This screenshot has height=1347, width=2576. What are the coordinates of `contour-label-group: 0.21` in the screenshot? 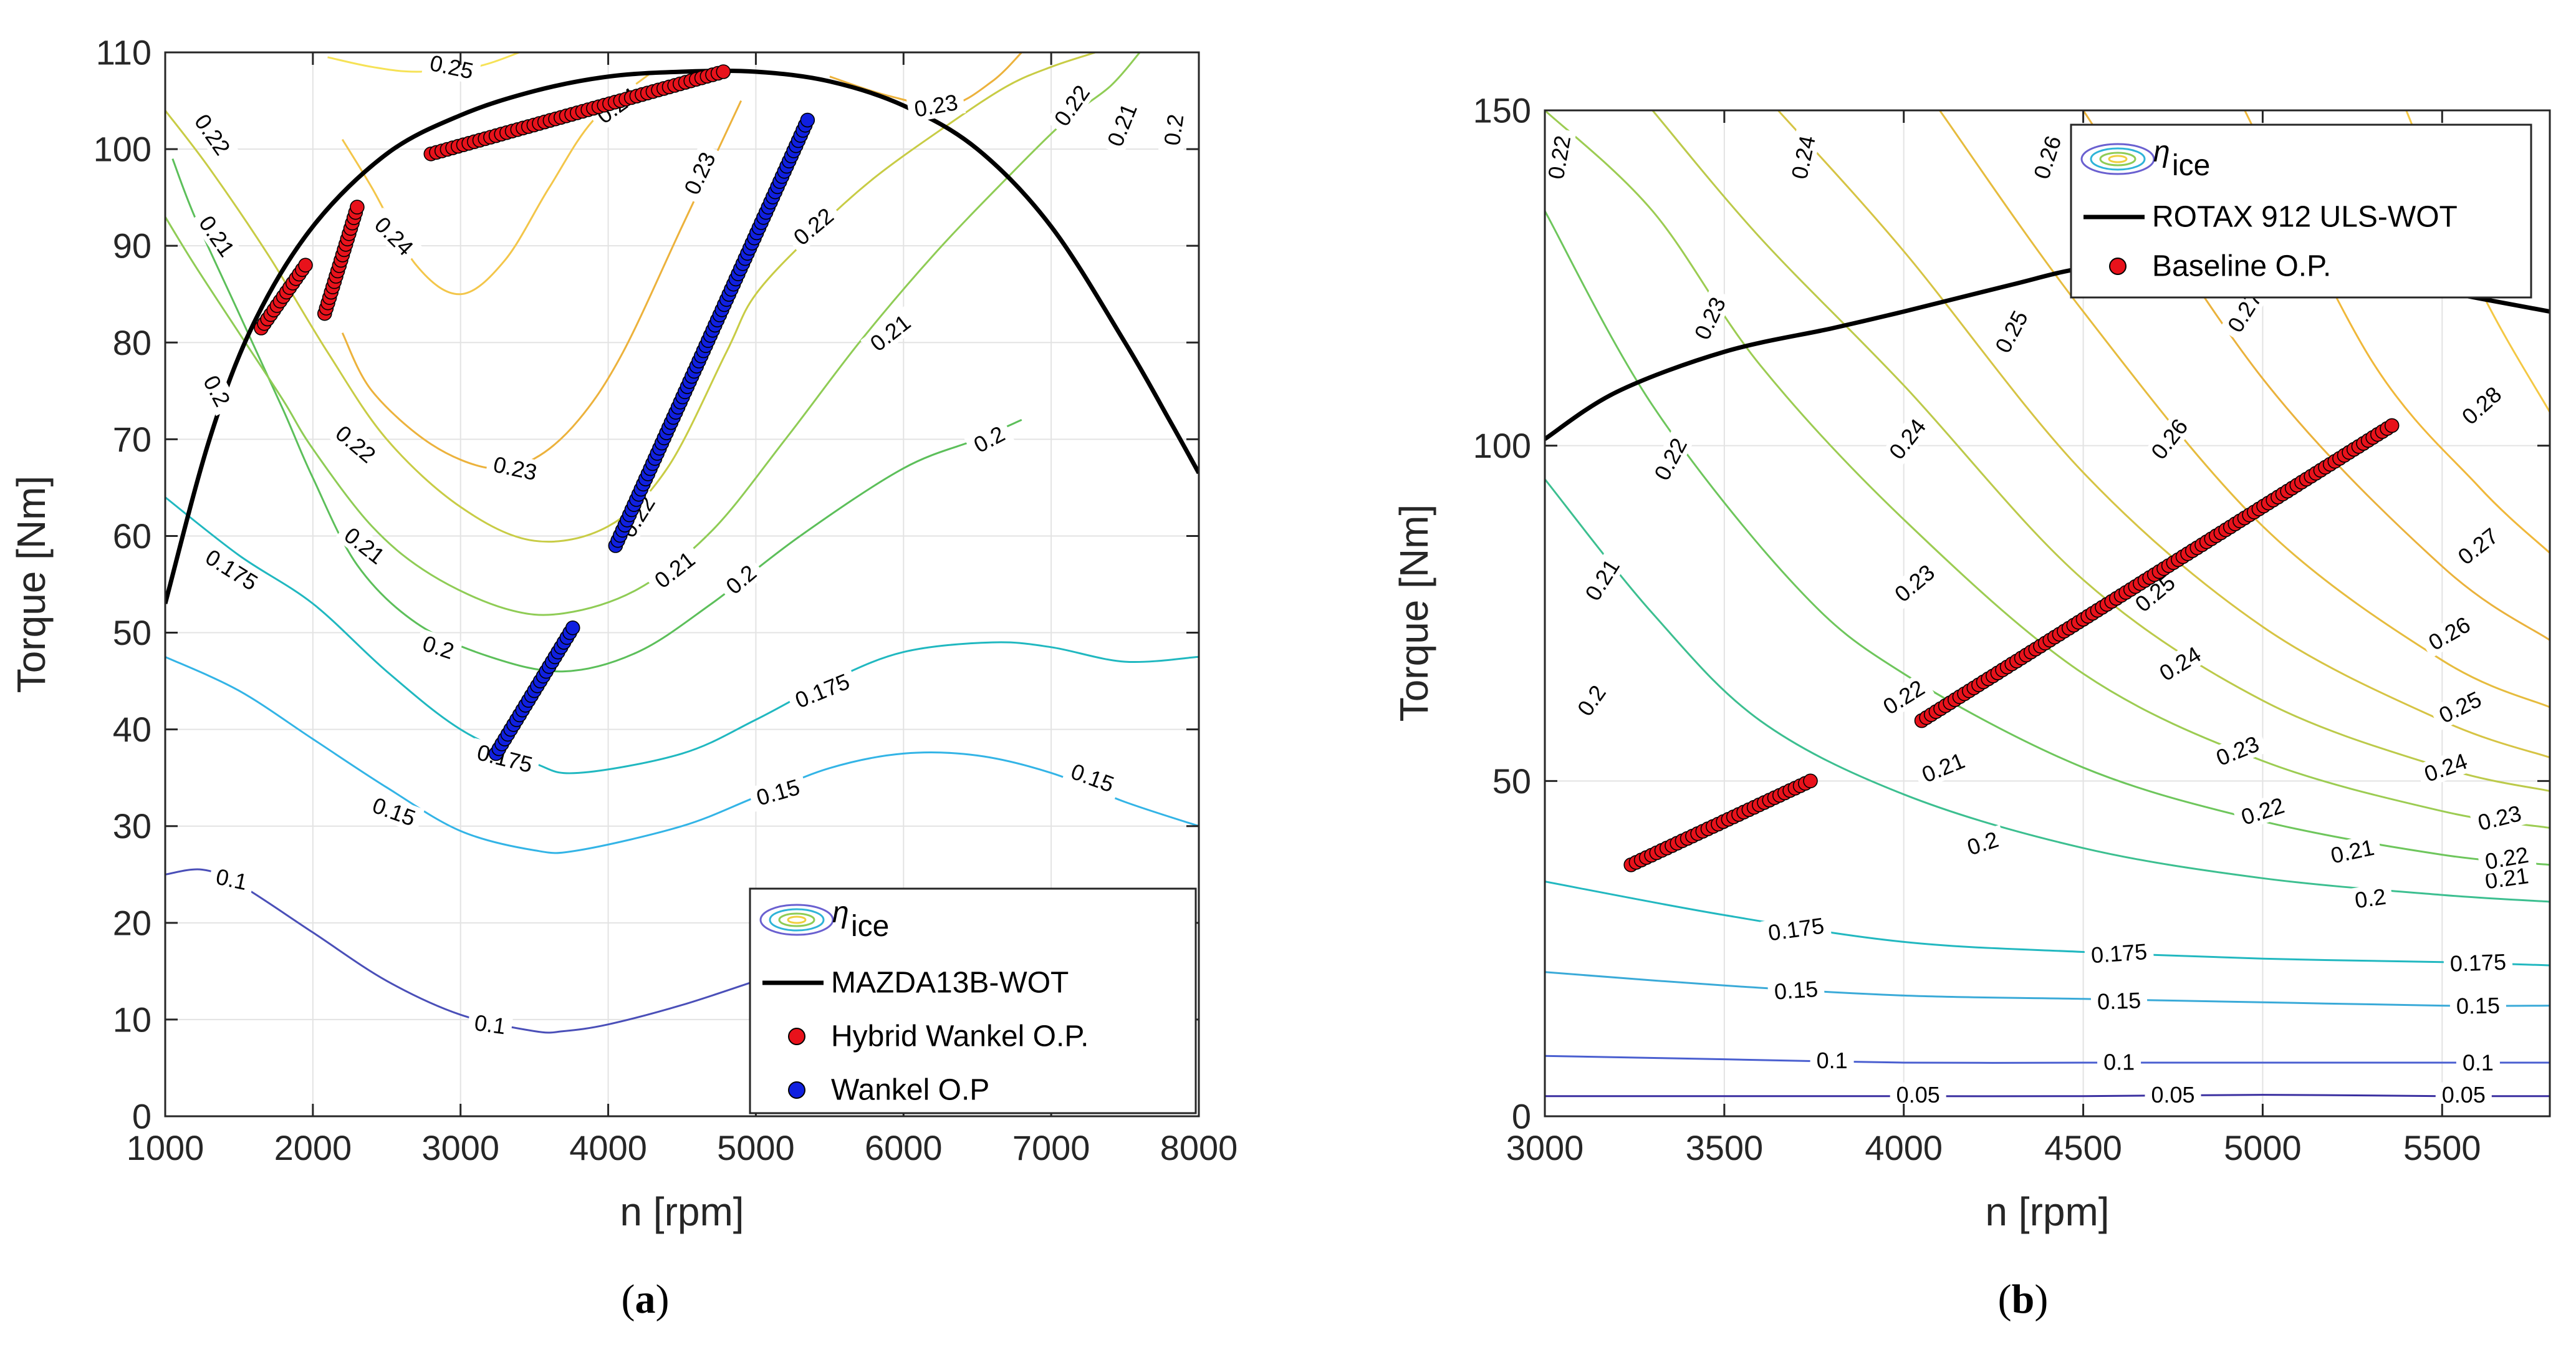 It's located at (674, 570).